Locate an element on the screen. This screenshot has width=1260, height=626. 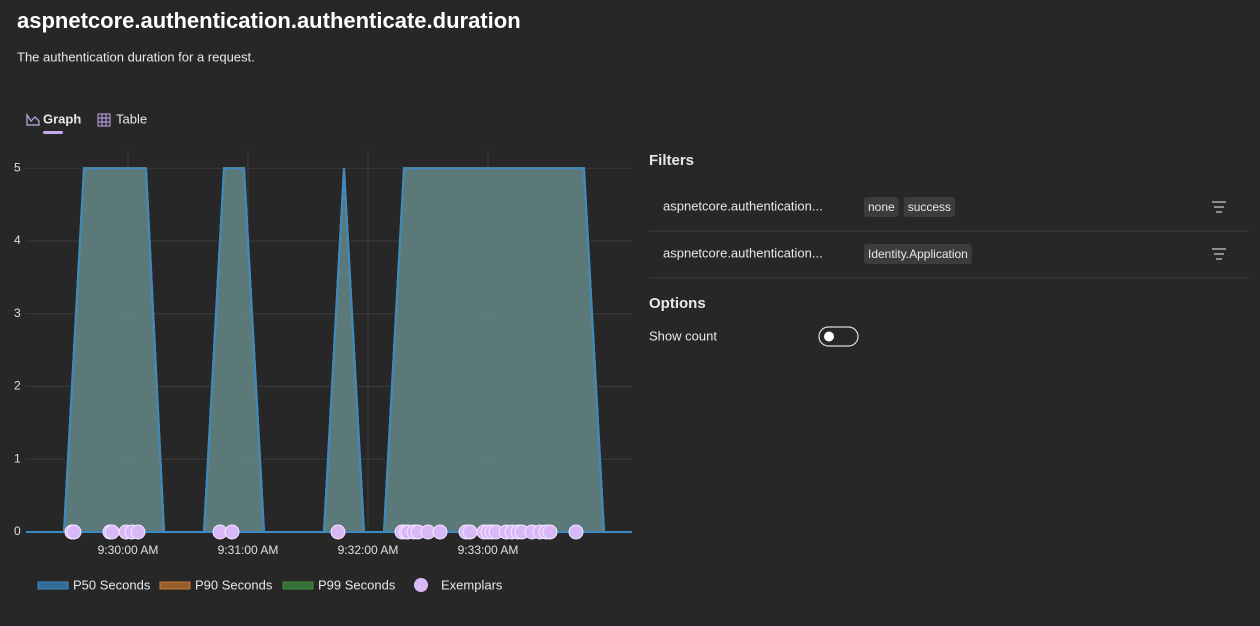
table-tab: Table is located at coordinates (122, 119).